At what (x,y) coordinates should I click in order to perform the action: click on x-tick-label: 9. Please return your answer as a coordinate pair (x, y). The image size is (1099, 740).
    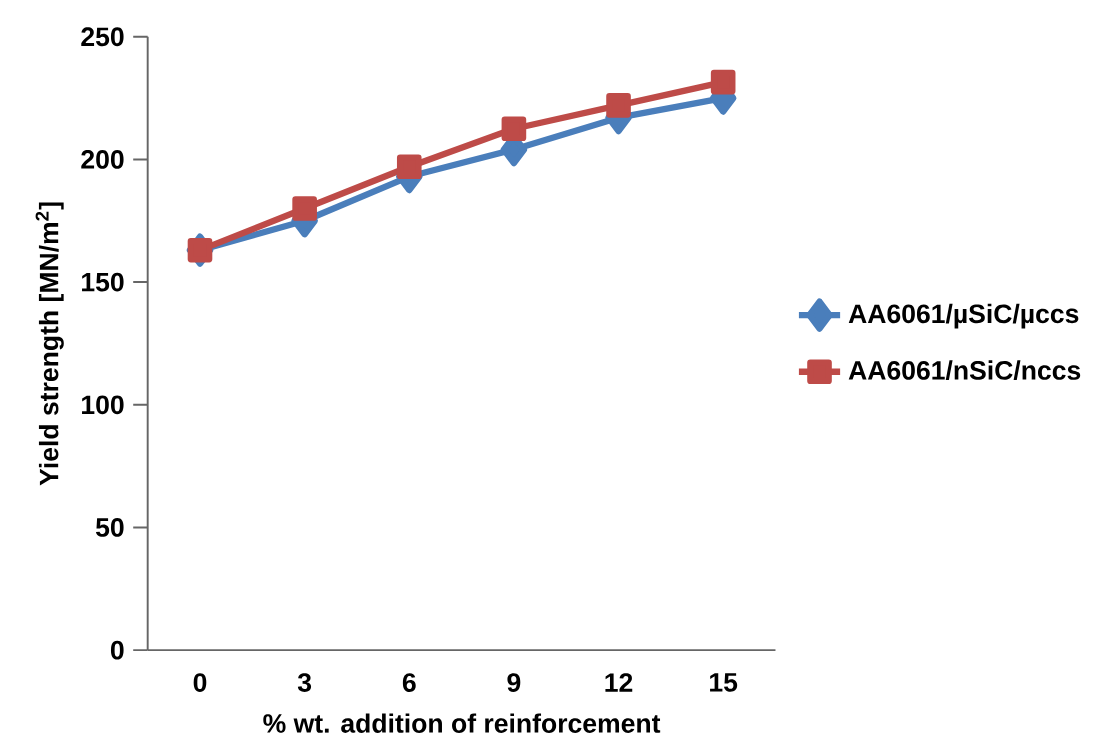
    Looking at the image, I should click on (514, 682).